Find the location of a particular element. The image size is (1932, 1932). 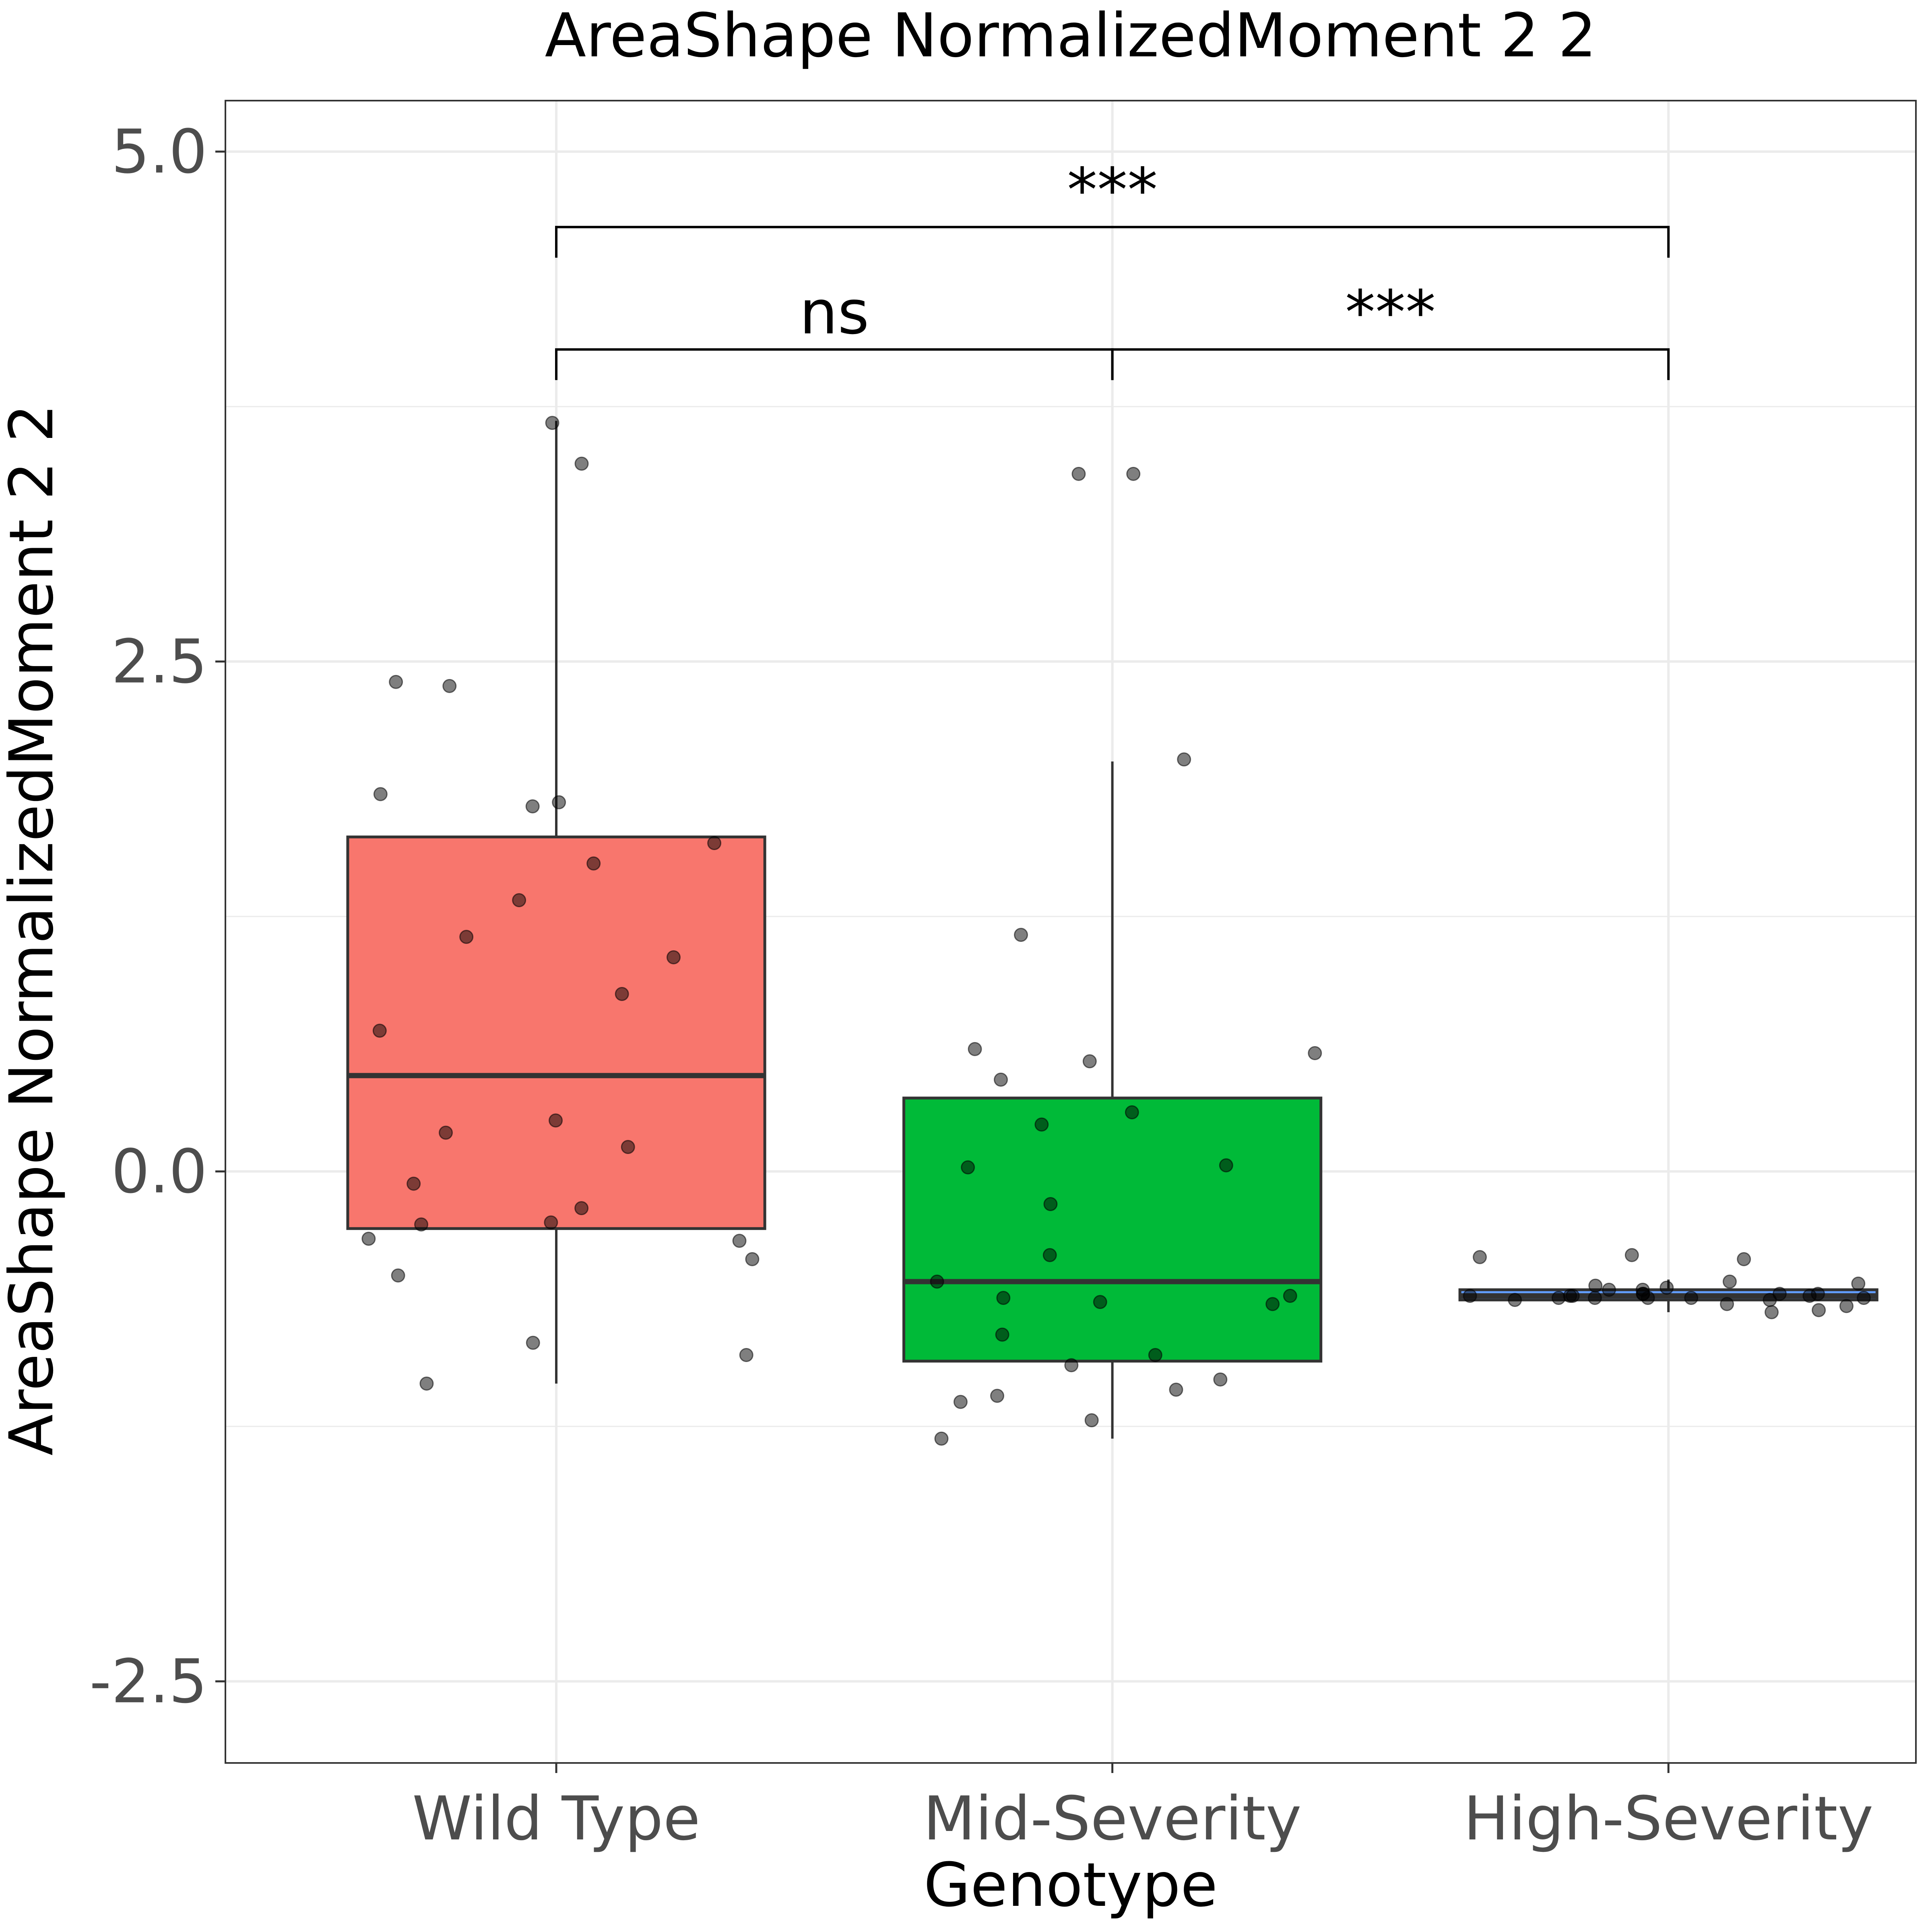

significance-label: ns is located at coordinates (834, 313).